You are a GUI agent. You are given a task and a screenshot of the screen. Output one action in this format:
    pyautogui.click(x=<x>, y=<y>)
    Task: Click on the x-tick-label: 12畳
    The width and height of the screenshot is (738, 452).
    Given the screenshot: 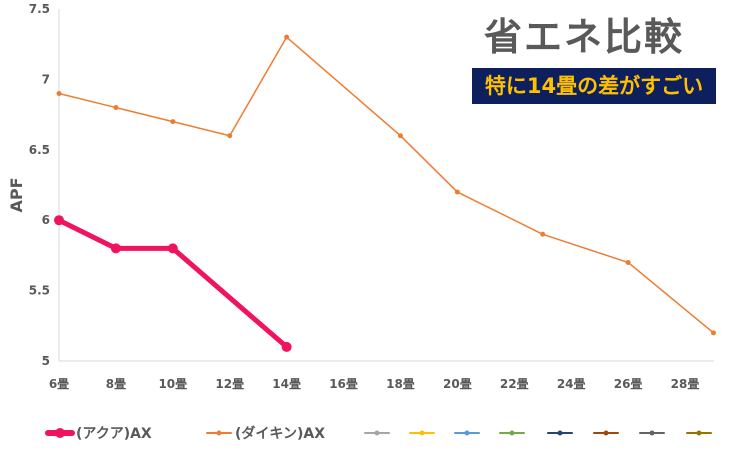 What is the action you would take?
    pyautogui.click(x=229, y=384)
    